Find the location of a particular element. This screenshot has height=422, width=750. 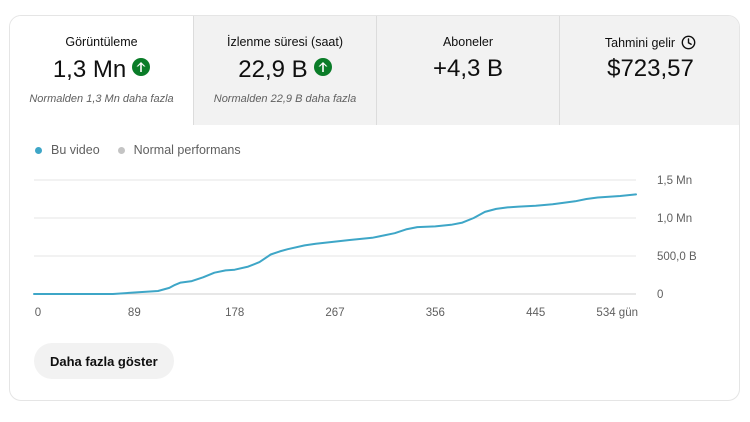

metric-note: Normalden 1,3 Mn daha fazla is located at coordinates (101, 99).